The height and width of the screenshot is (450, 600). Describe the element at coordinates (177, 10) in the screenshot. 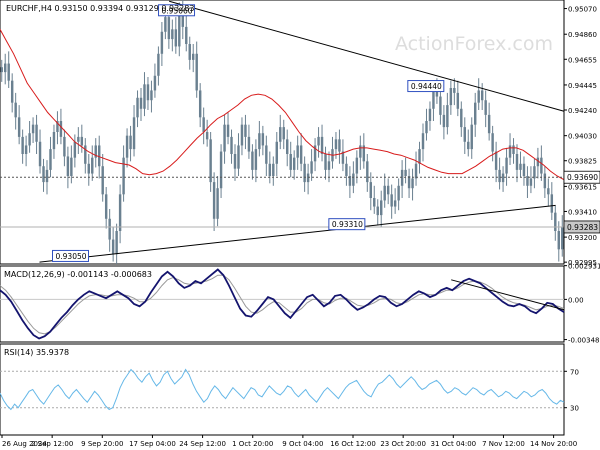

I see `annotation-label: 0.95060` at that location.